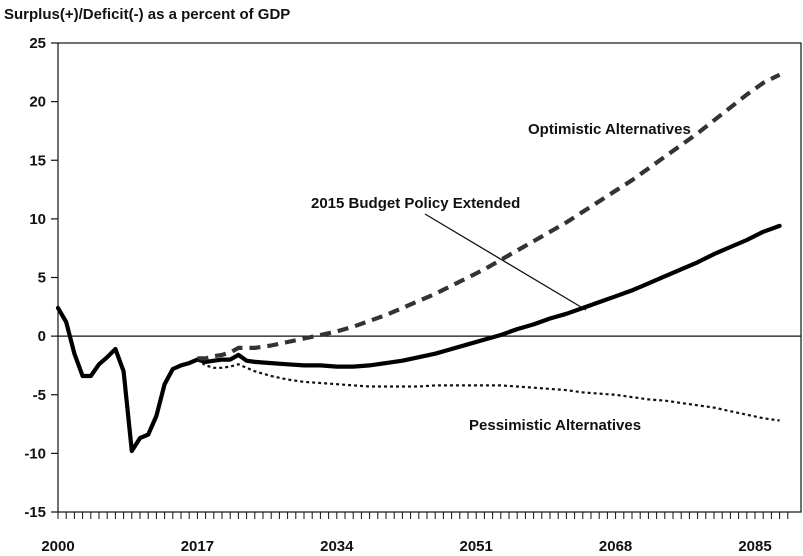 The width and height of the screenshot is (803, 556). I want to click on annotation-pessimistic-alternatives: Pessimistic Alternatives, so click(555, 425).